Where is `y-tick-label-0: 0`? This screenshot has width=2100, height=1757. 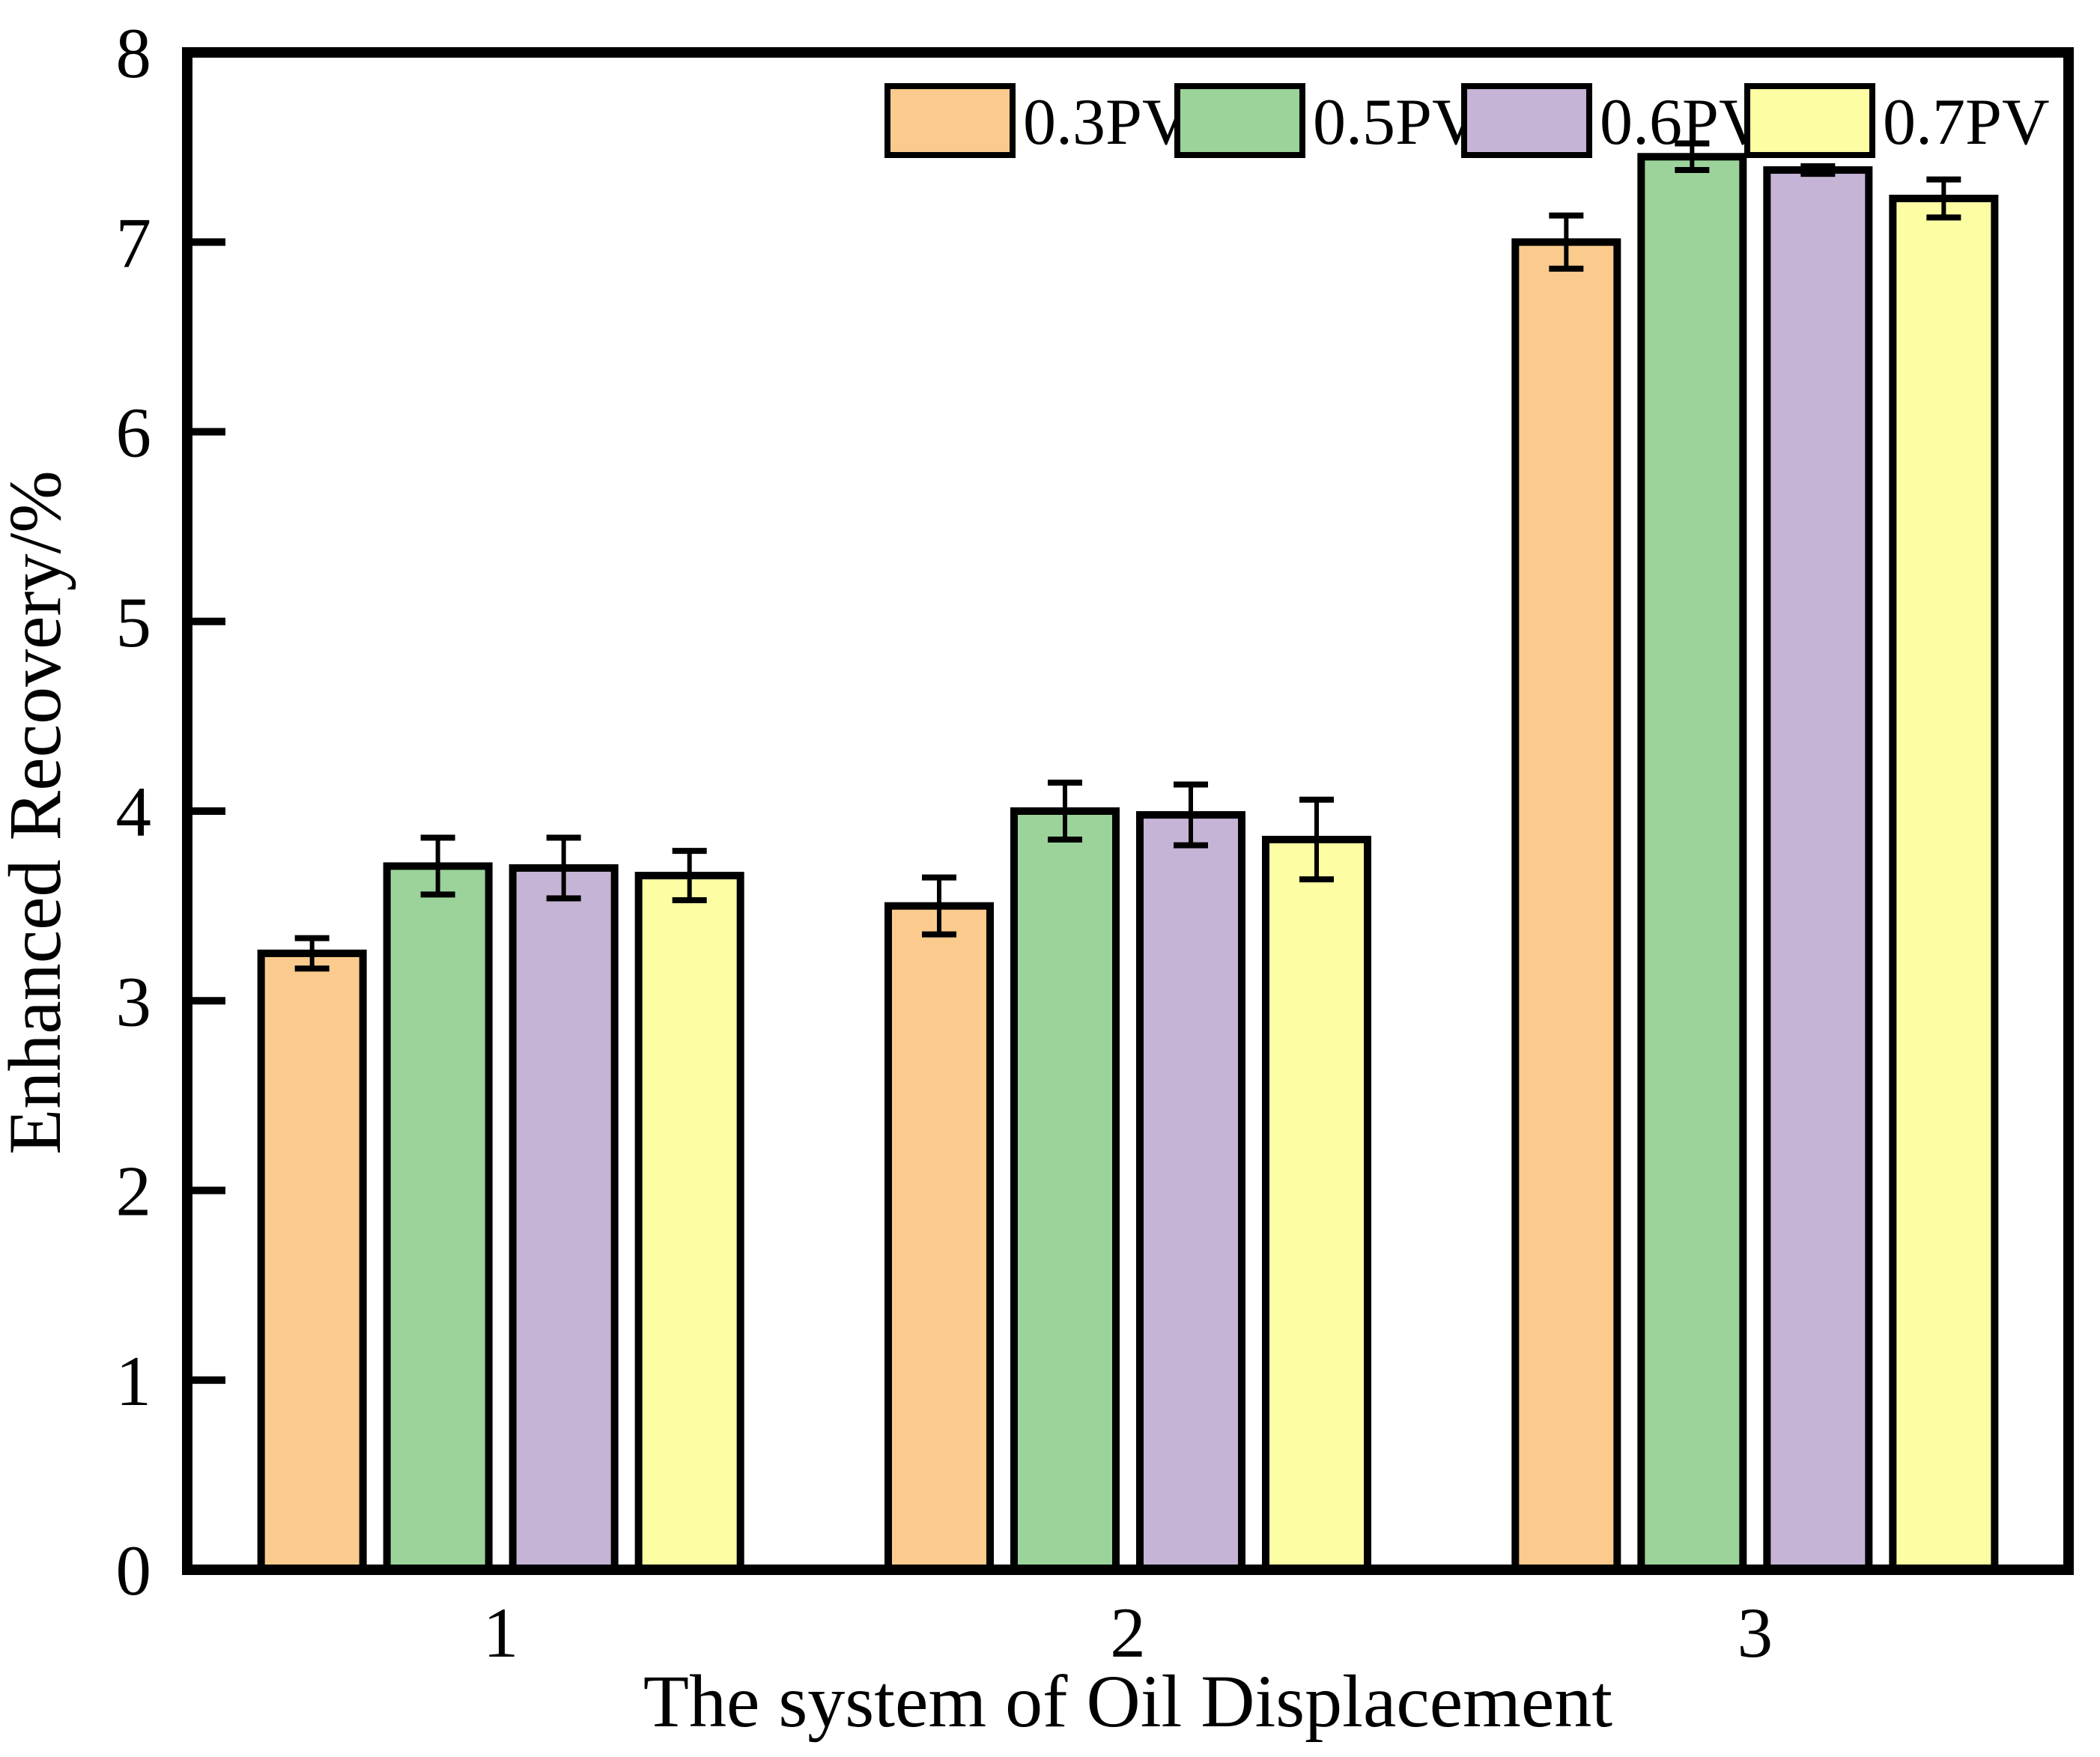 y-tick-label-0: 0 is located at coordinates (134, 1571).